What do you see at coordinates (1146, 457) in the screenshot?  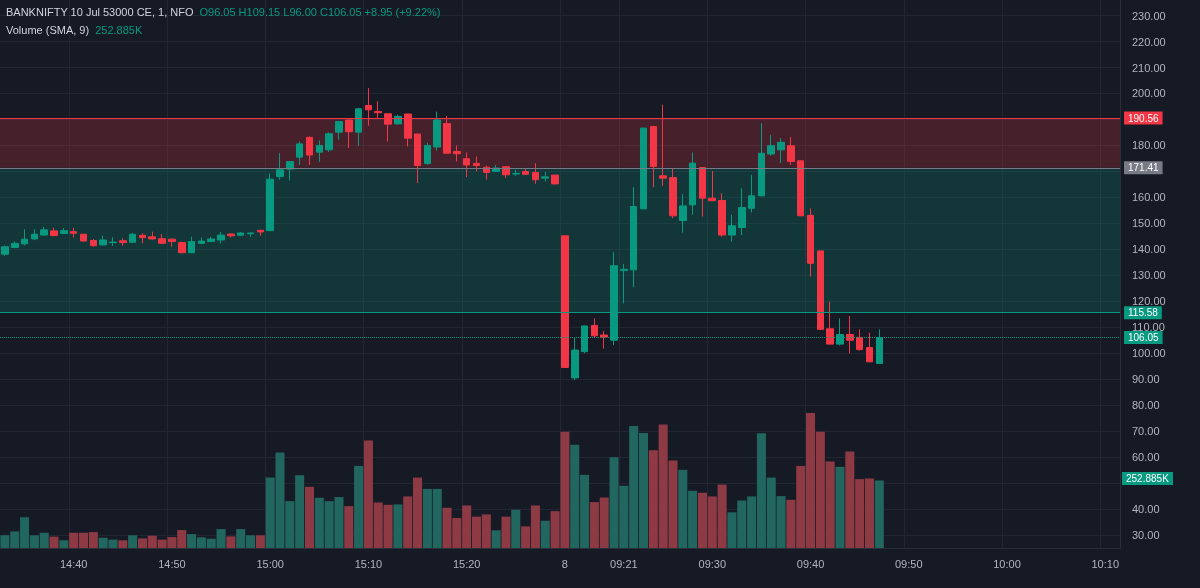 I see `y-tick-label: 60.00` at bounding box center [1146, 457].